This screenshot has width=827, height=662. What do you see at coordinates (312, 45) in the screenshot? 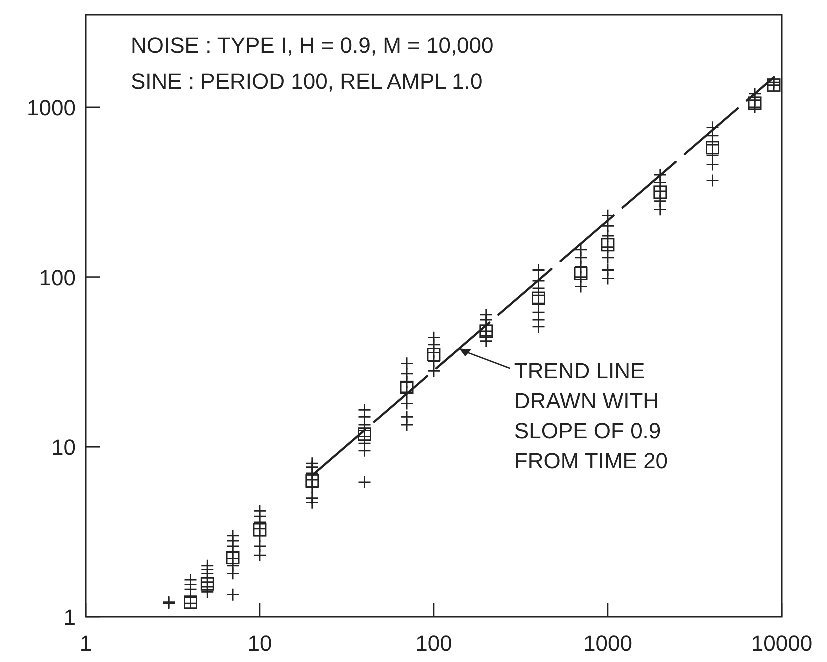
I see `annotation: NOISE : TYPE I, H = 0.9, M = 10,000` at bounding box center [312, 45].